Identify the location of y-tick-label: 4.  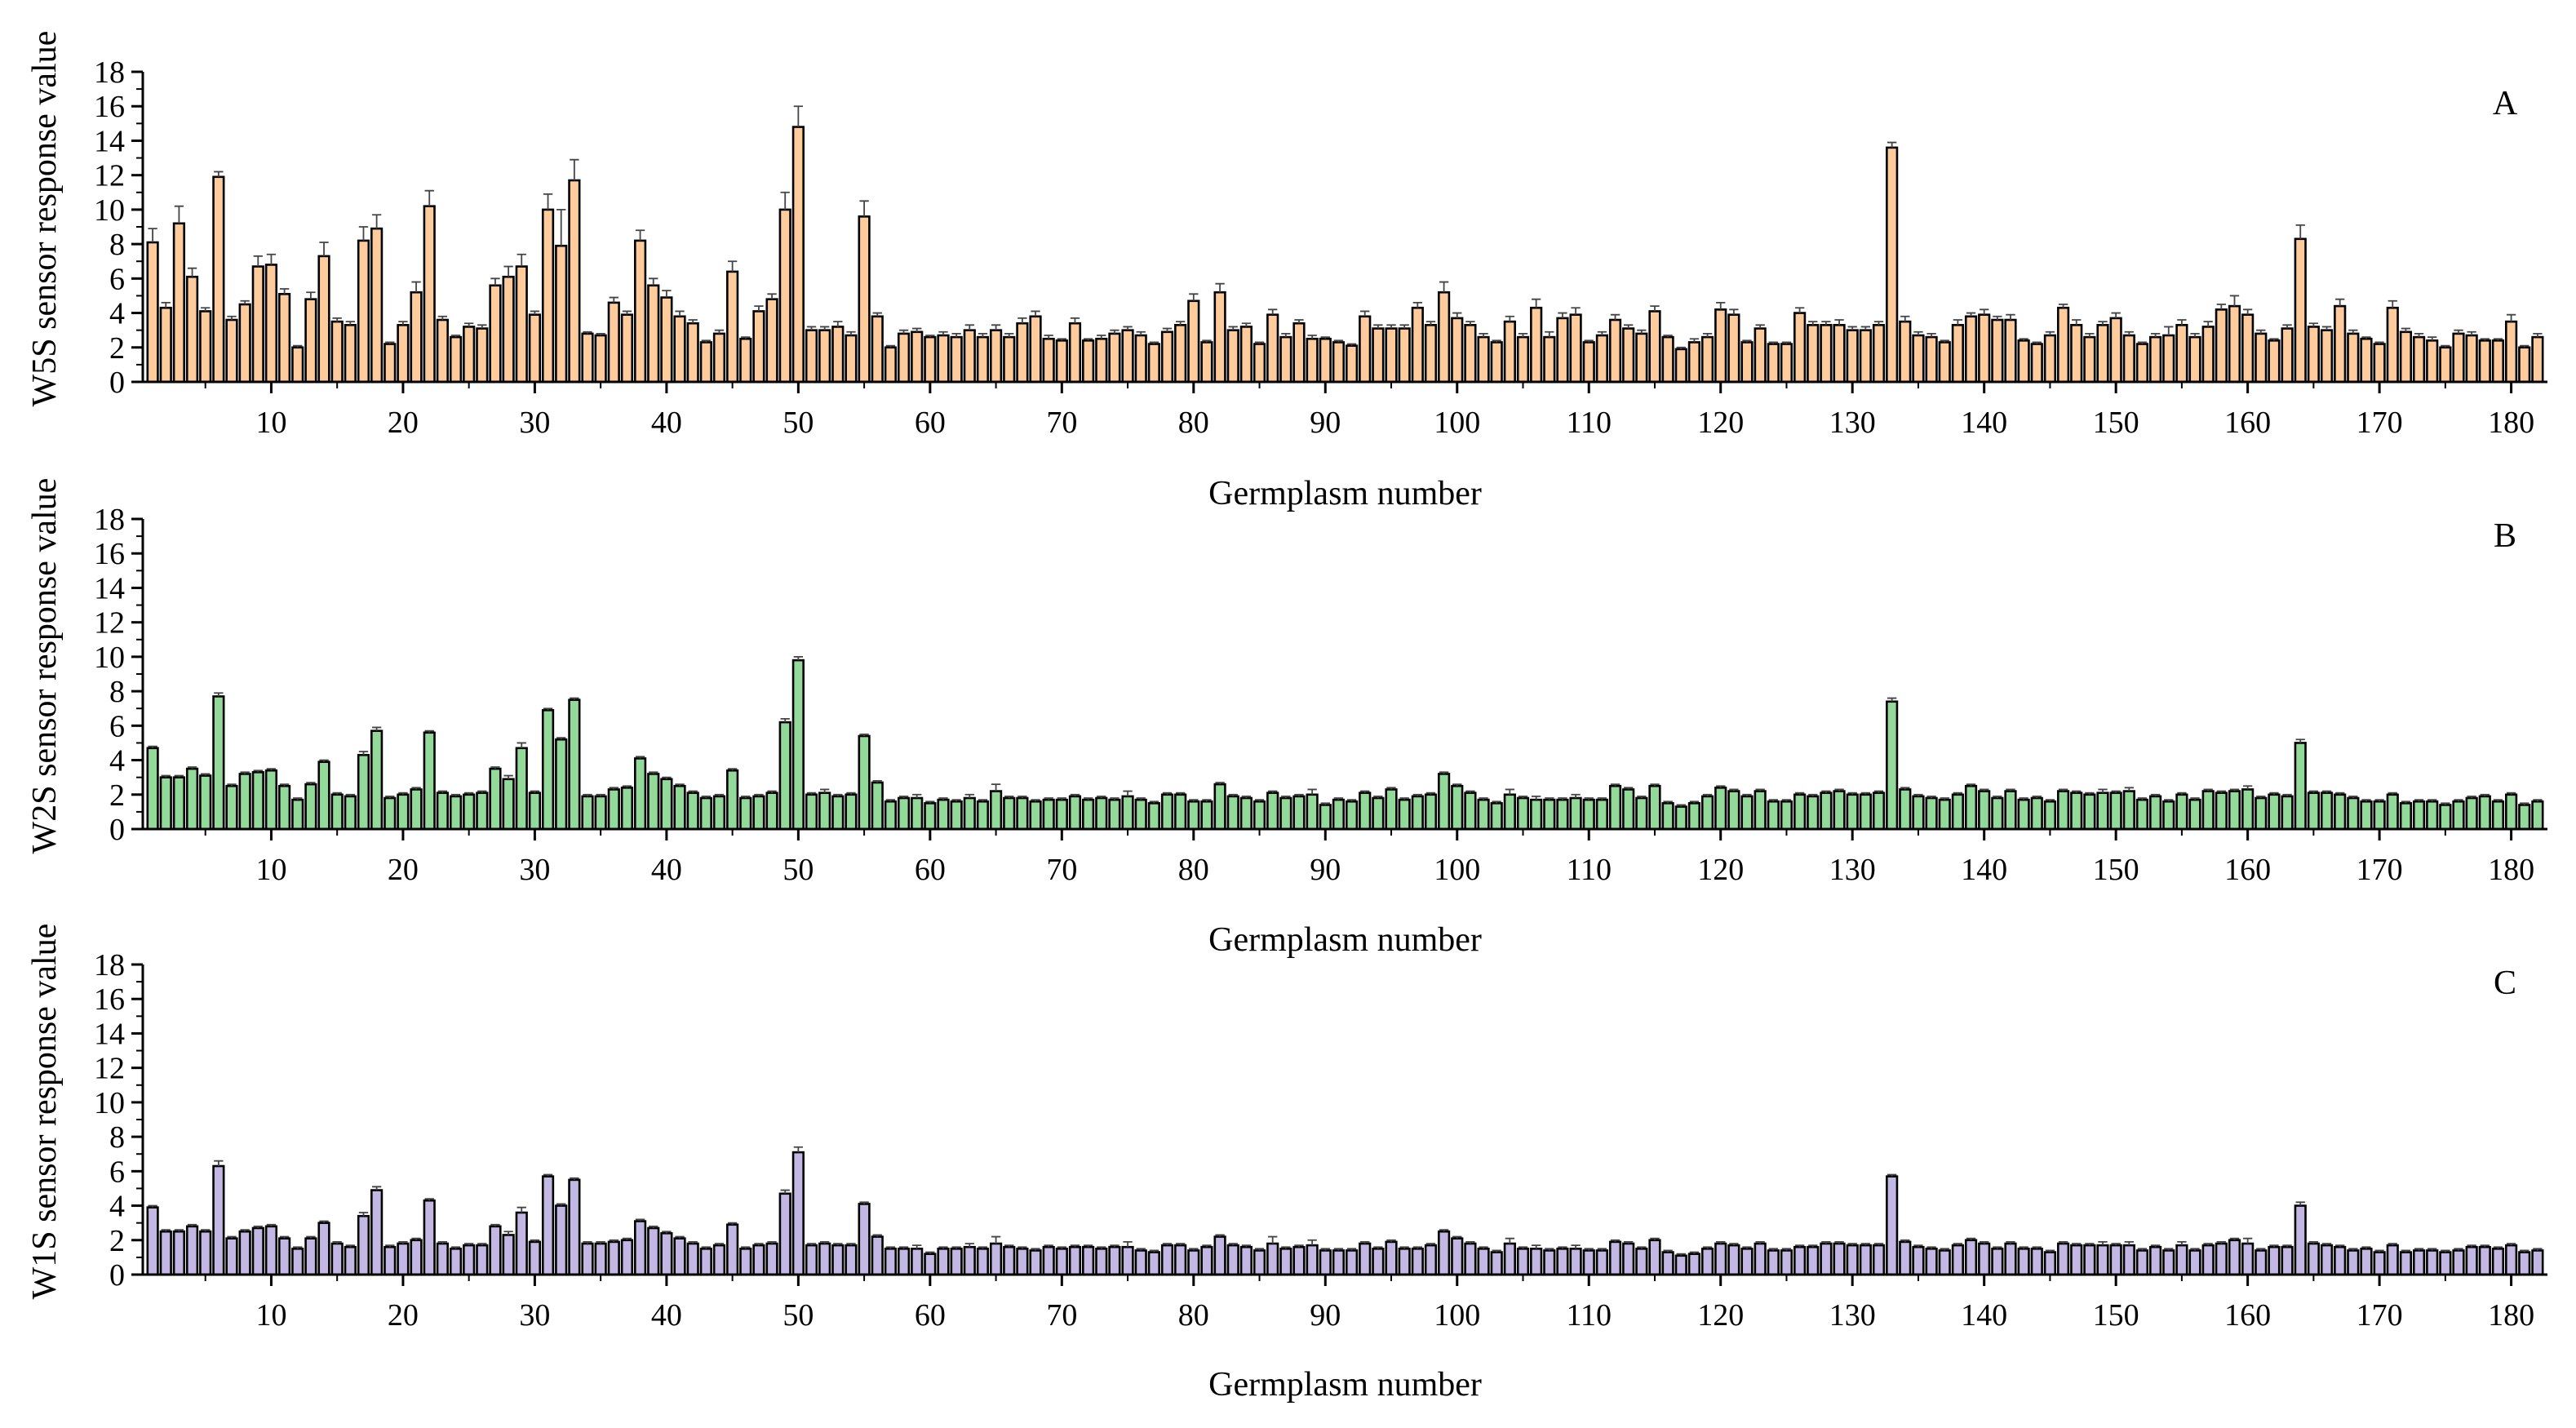
(117, 761).